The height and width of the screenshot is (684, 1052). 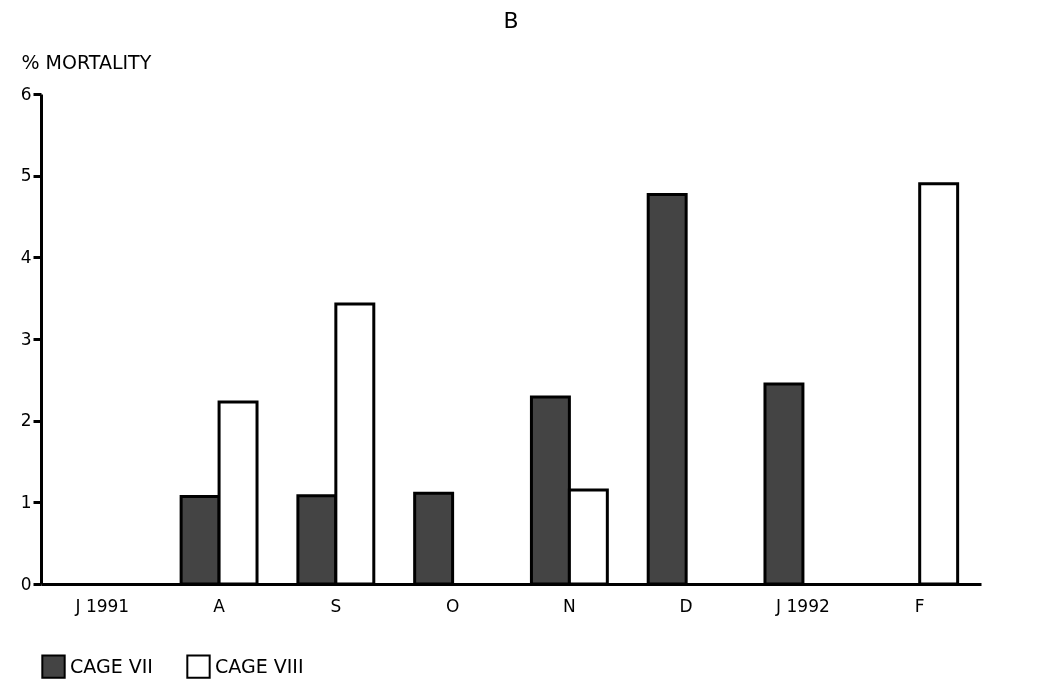 What do you see at coordinates (102, 605) in the screenshot?
I see `x-tick-label: J 1991` at bounding box center [102, 605].